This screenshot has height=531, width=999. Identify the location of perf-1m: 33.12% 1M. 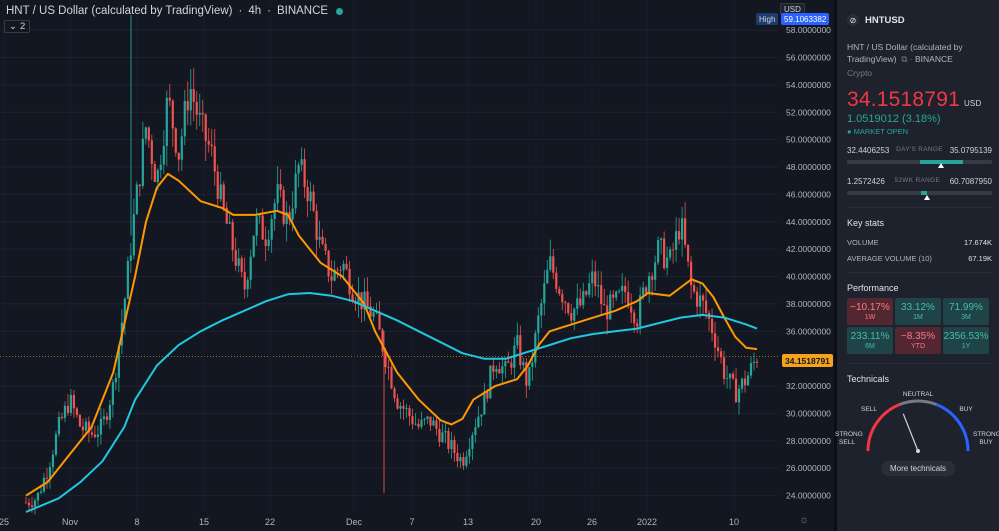
(918, 311).